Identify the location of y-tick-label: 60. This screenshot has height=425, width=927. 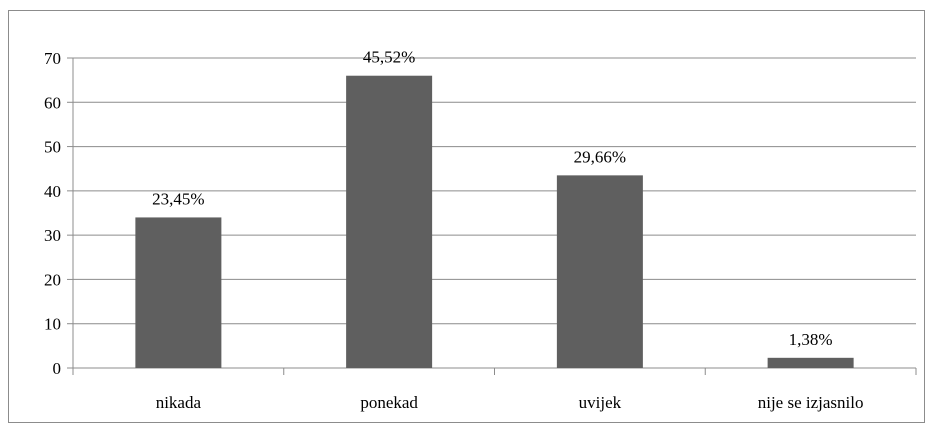
(52, 102).